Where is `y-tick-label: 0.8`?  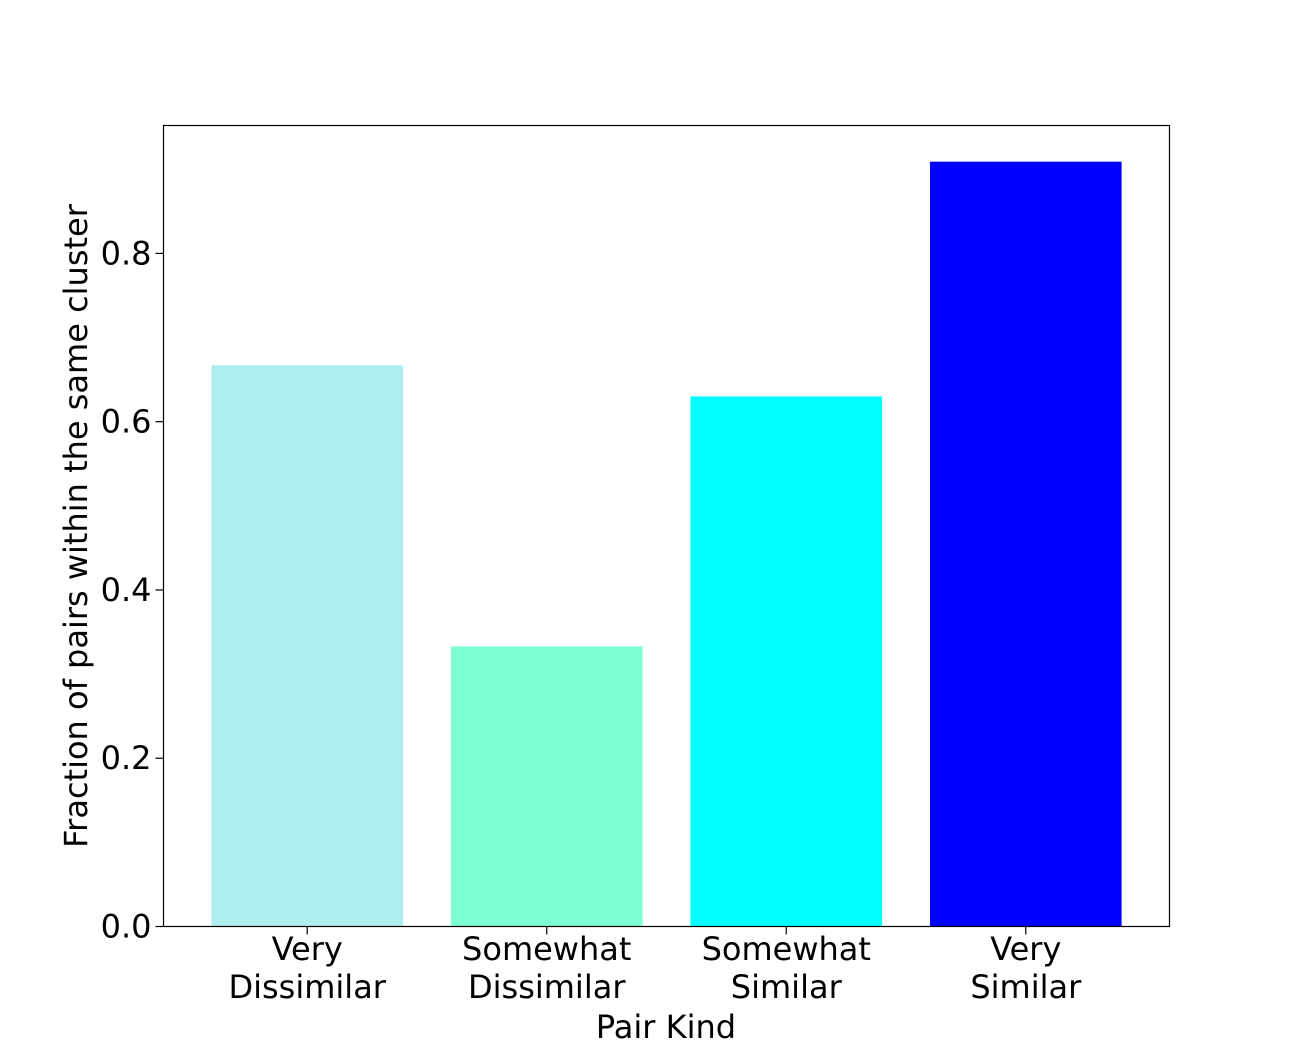 y-tick-label: 0.8 is located at coordinates (126, 253).